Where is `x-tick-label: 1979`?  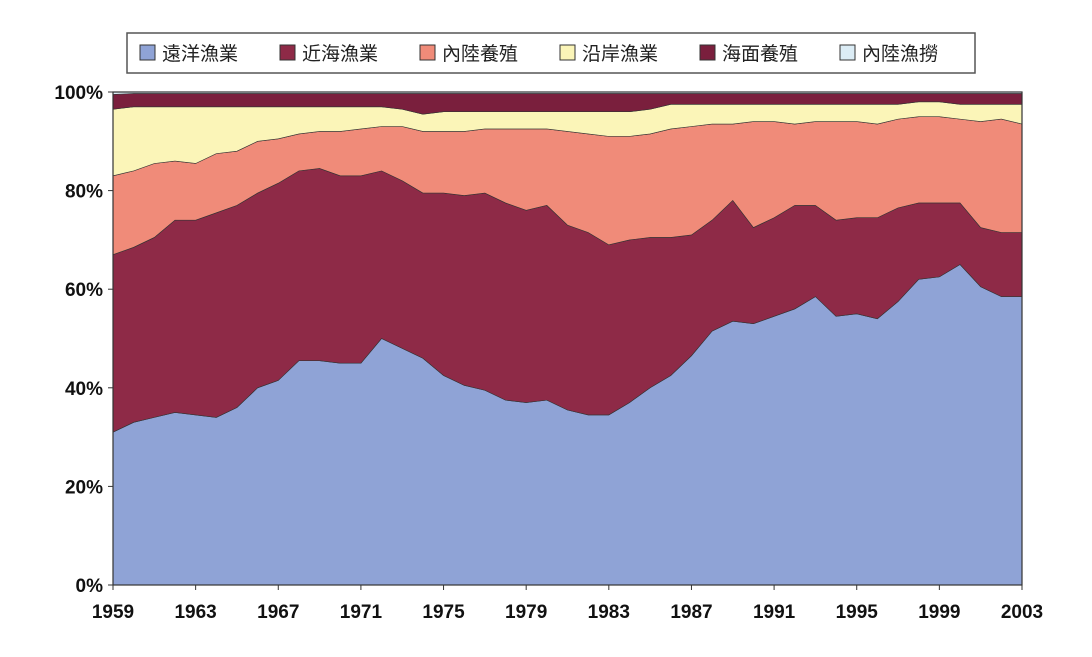
x-tick-label: 1979 is located at coordinates (526, 612).